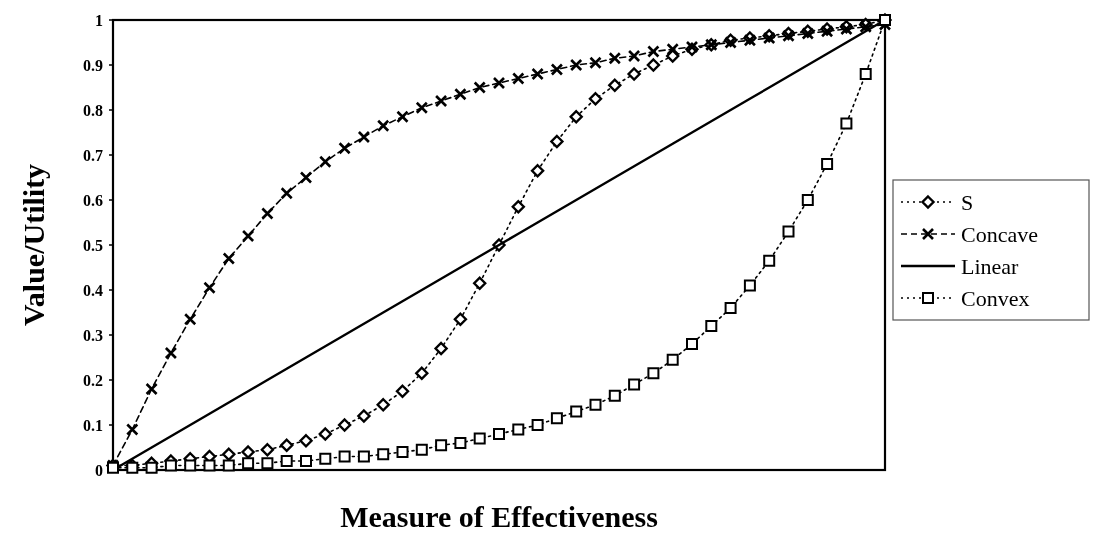 This screenshot has width=1094, height=544. What do you see at coordinates (995, 298) in the screenshot?
I see `legend-label: Convex` at bounding box center [995, 298].